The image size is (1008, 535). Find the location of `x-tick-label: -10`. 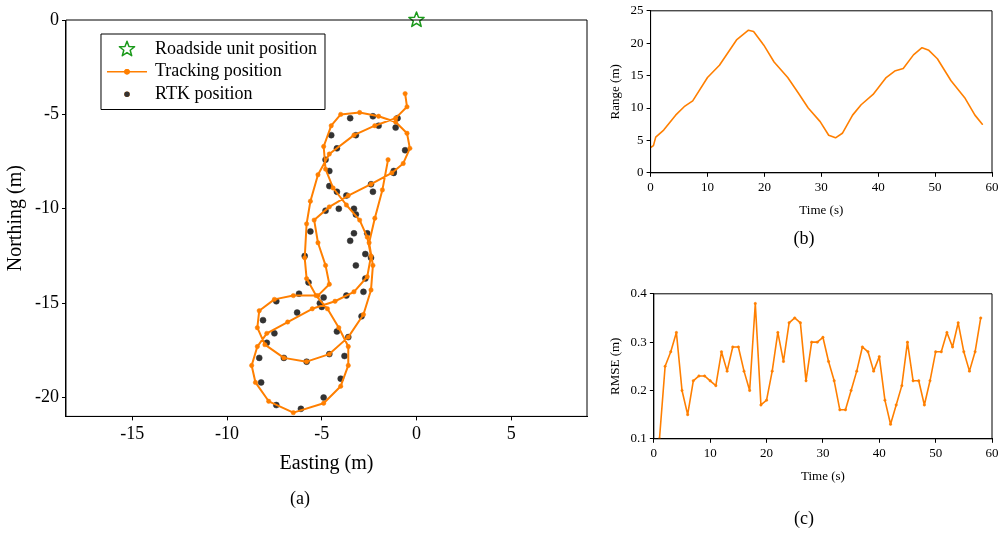

x-tick-label: -10 is located at coordinates (227, 432).